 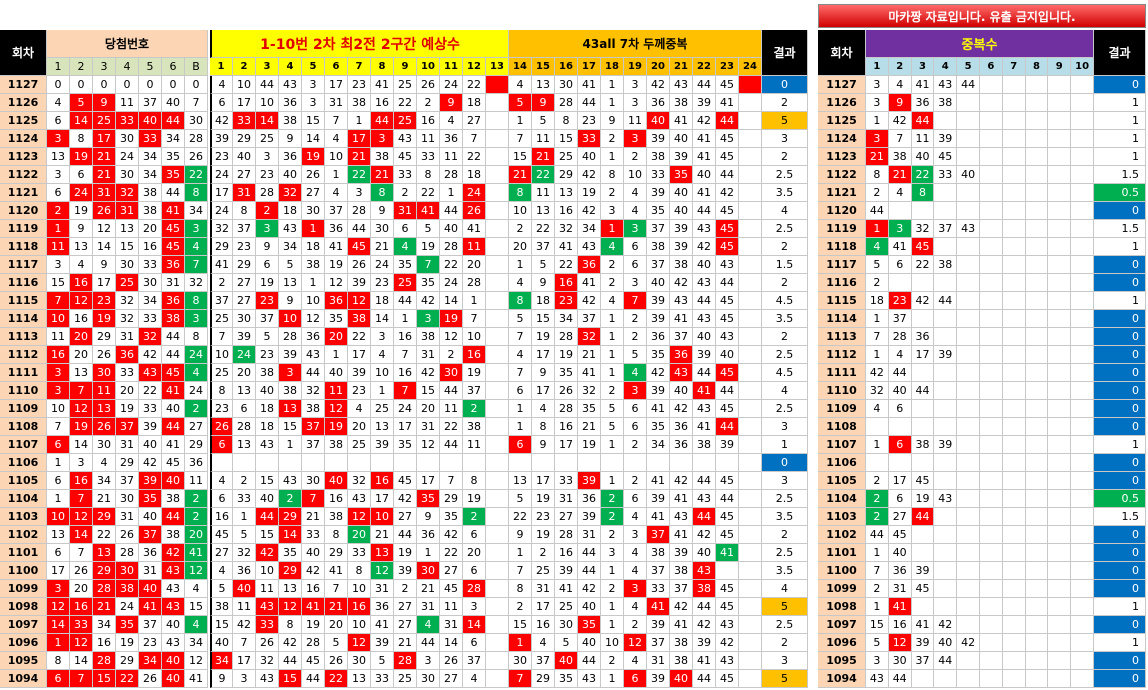 What do you see at coordinates (520, 157) in the screenshot?
I see `right-number: 15` at bounding box center [520, 157].